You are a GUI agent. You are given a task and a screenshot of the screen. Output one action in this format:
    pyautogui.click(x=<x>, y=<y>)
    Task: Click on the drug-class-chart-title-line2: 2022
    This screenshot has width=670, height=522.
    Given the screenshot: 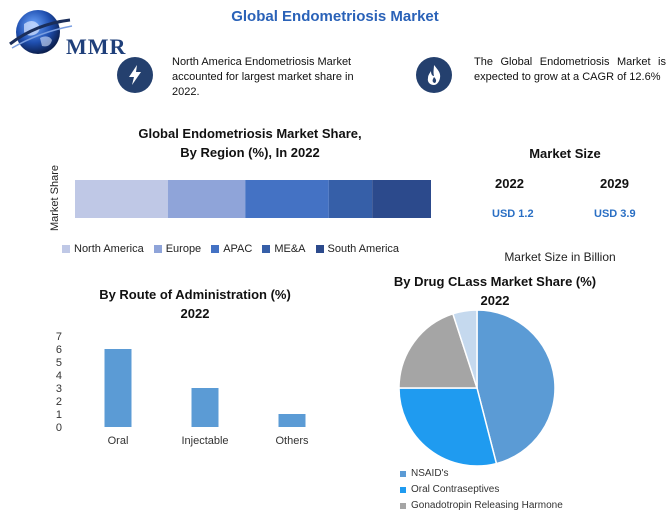 What is the action you would take?
    pyautogui.click(x=495, y=300)
    